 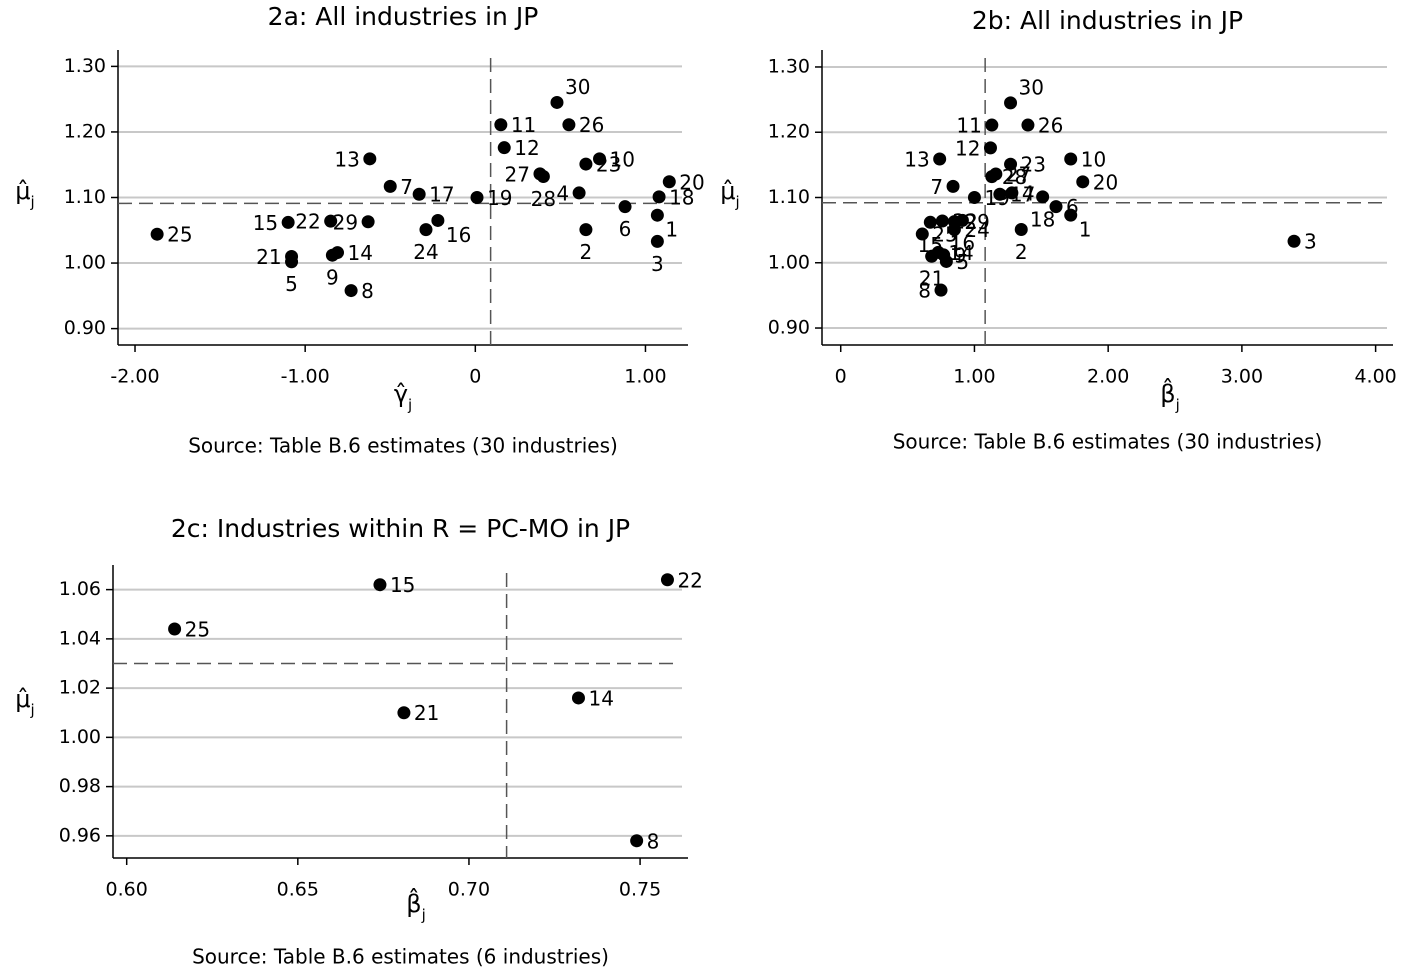 What do you see at coordinates (681, 197) in the screenshot?
I see `point-label: 18` at bounding box center [681, 197].